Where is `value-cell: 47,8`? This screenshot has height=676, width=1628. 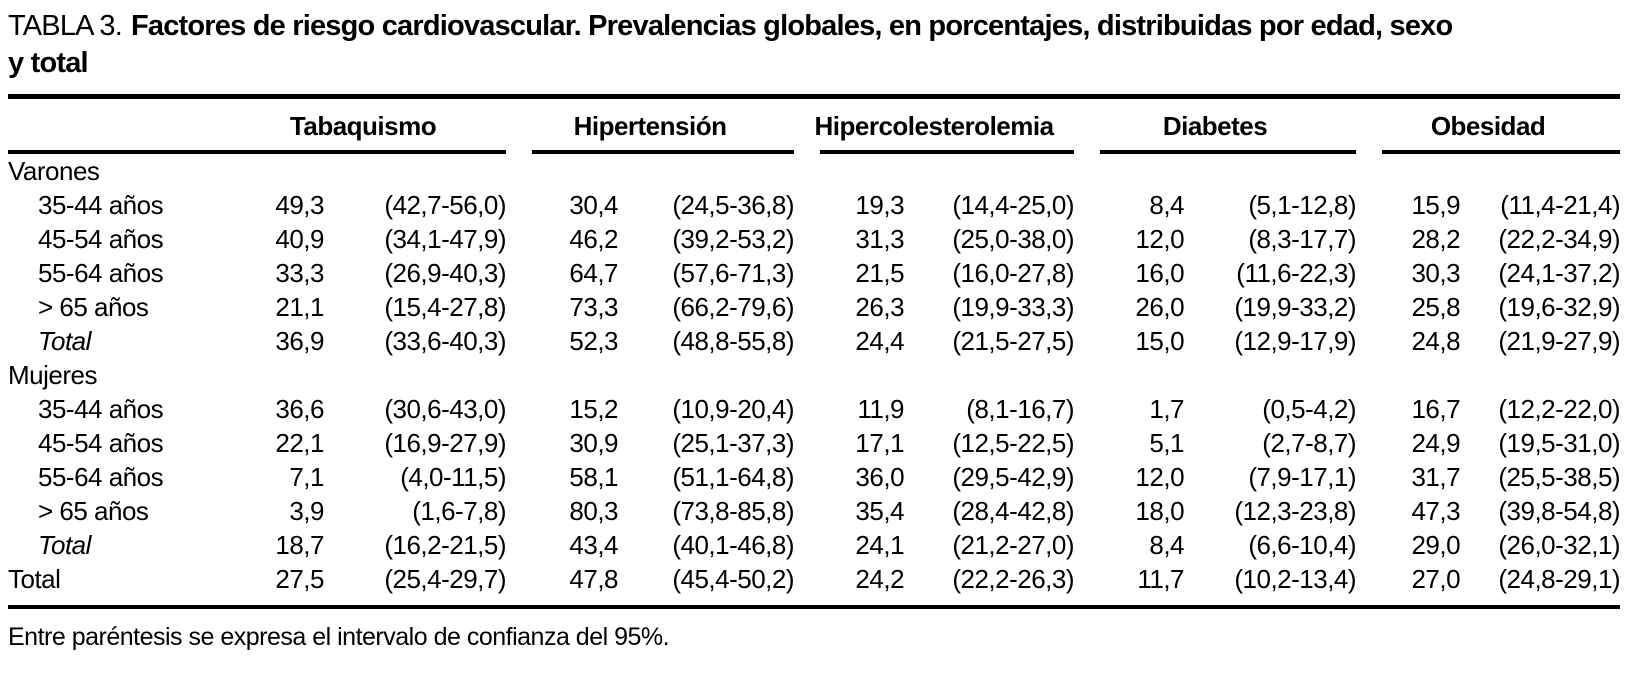 value-cell: 47,8 is located at coordinates (594, 578).